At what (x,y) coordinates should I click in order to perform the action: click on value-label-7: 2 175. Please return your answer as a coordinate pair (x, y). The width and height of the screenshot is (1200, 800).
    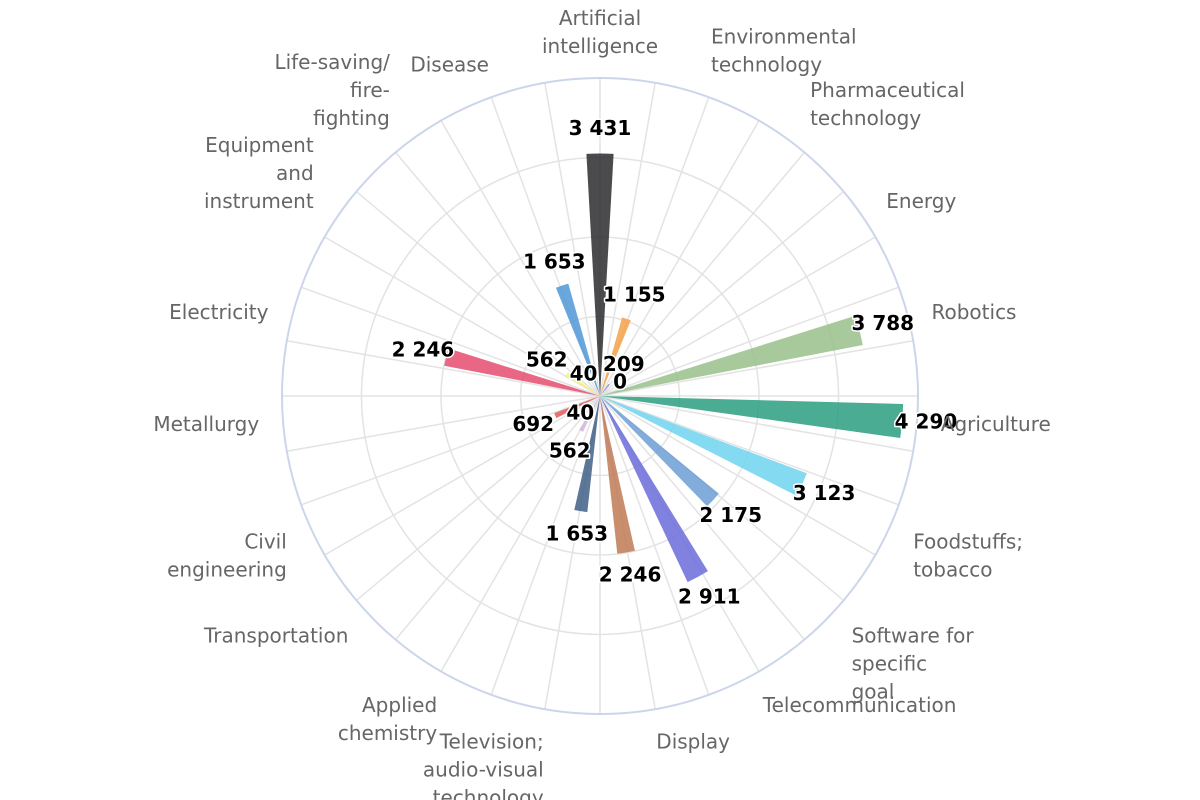
    Looking at the image, I should click on (730, 515).